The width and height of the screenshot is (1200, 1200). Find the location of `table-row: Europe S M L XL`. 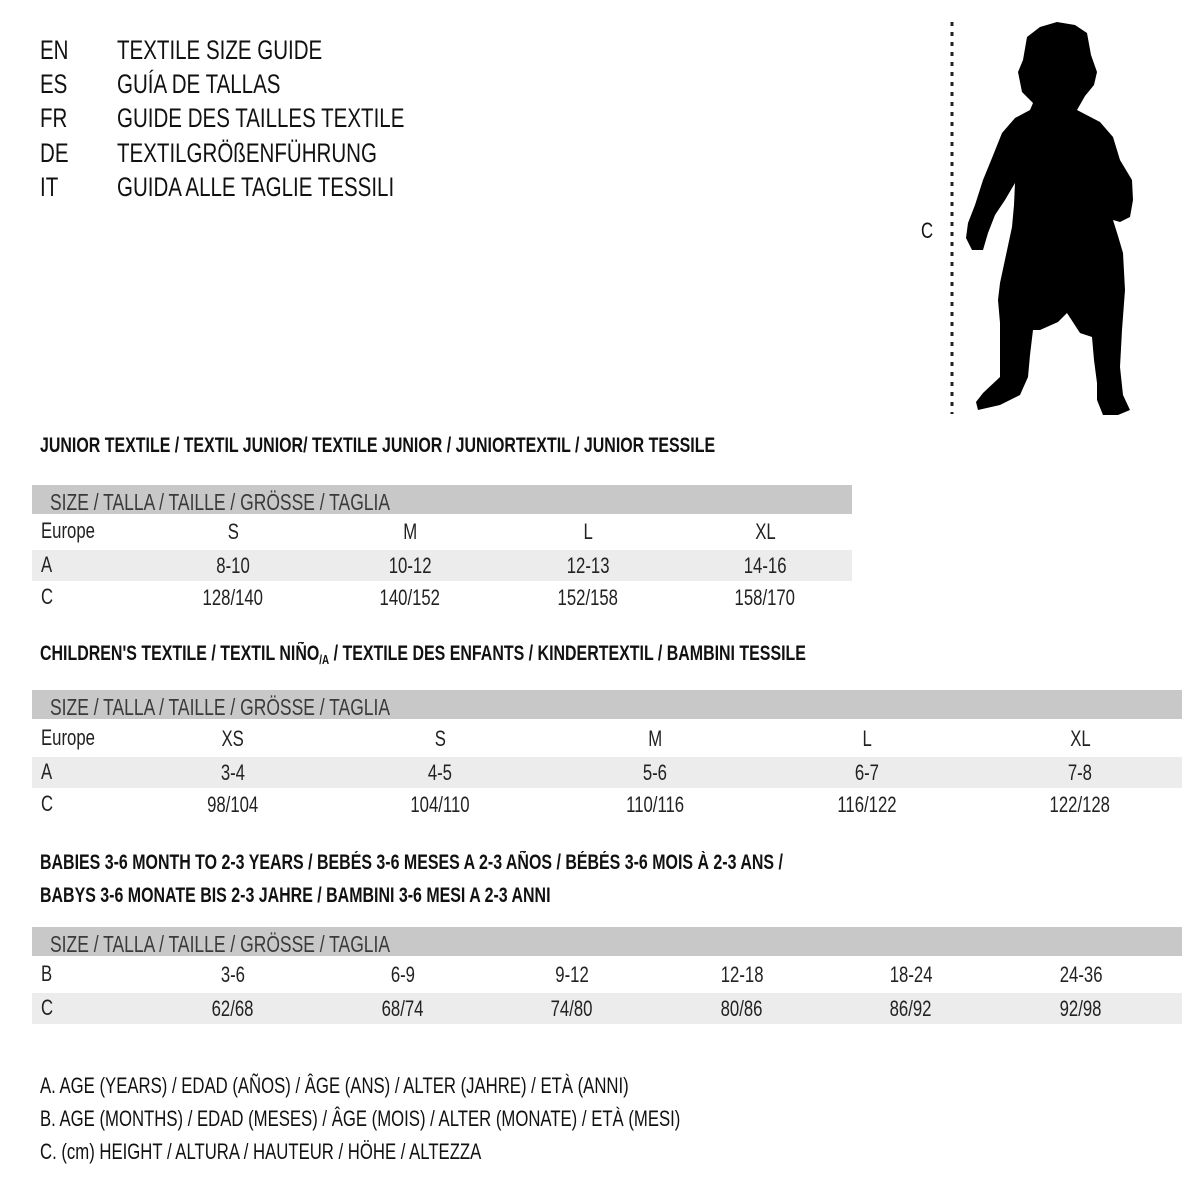

table-row: Europe S M L XL is located at coordinates (442, 531).